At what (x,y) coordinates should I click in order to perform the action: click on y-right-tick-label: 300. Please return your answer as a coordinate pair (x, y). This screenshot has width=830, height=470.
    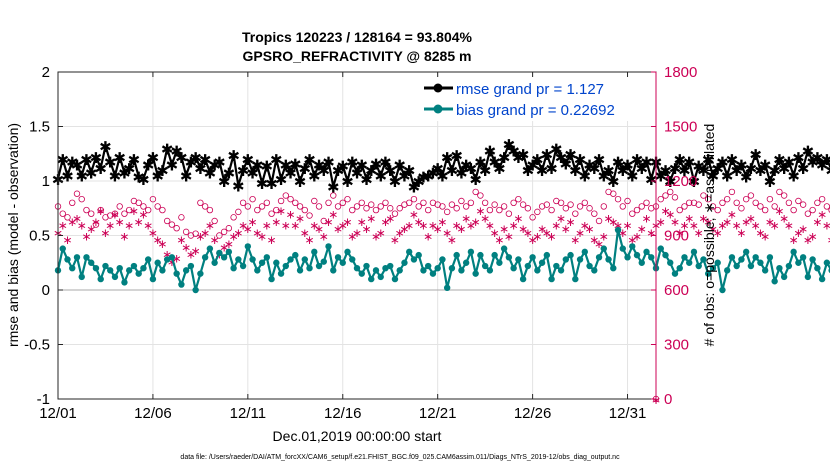
    Looking at the image, I should click on (676, 345).